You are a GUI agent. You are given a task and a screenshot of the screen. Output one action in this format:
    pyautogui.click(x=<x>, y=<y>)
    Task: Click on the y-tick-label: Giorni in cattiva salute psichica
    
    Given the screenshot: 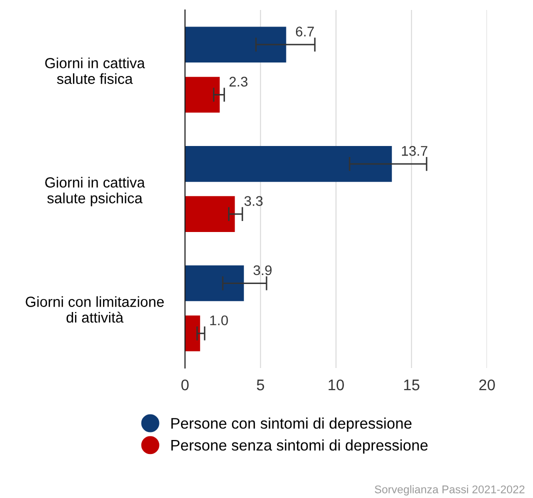 What is the action you would take?
    pyautogui.click(x=95, y=191)
    